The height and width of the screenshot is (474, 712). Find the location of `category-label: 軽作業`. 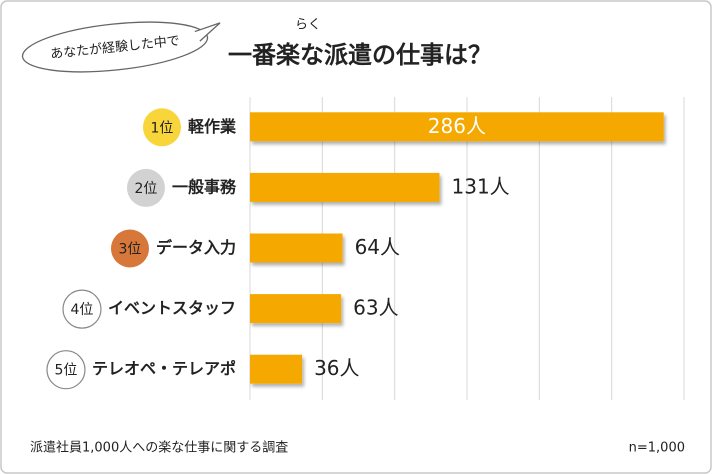

category-label: 軽作業 is located at coordinates (212, 126).